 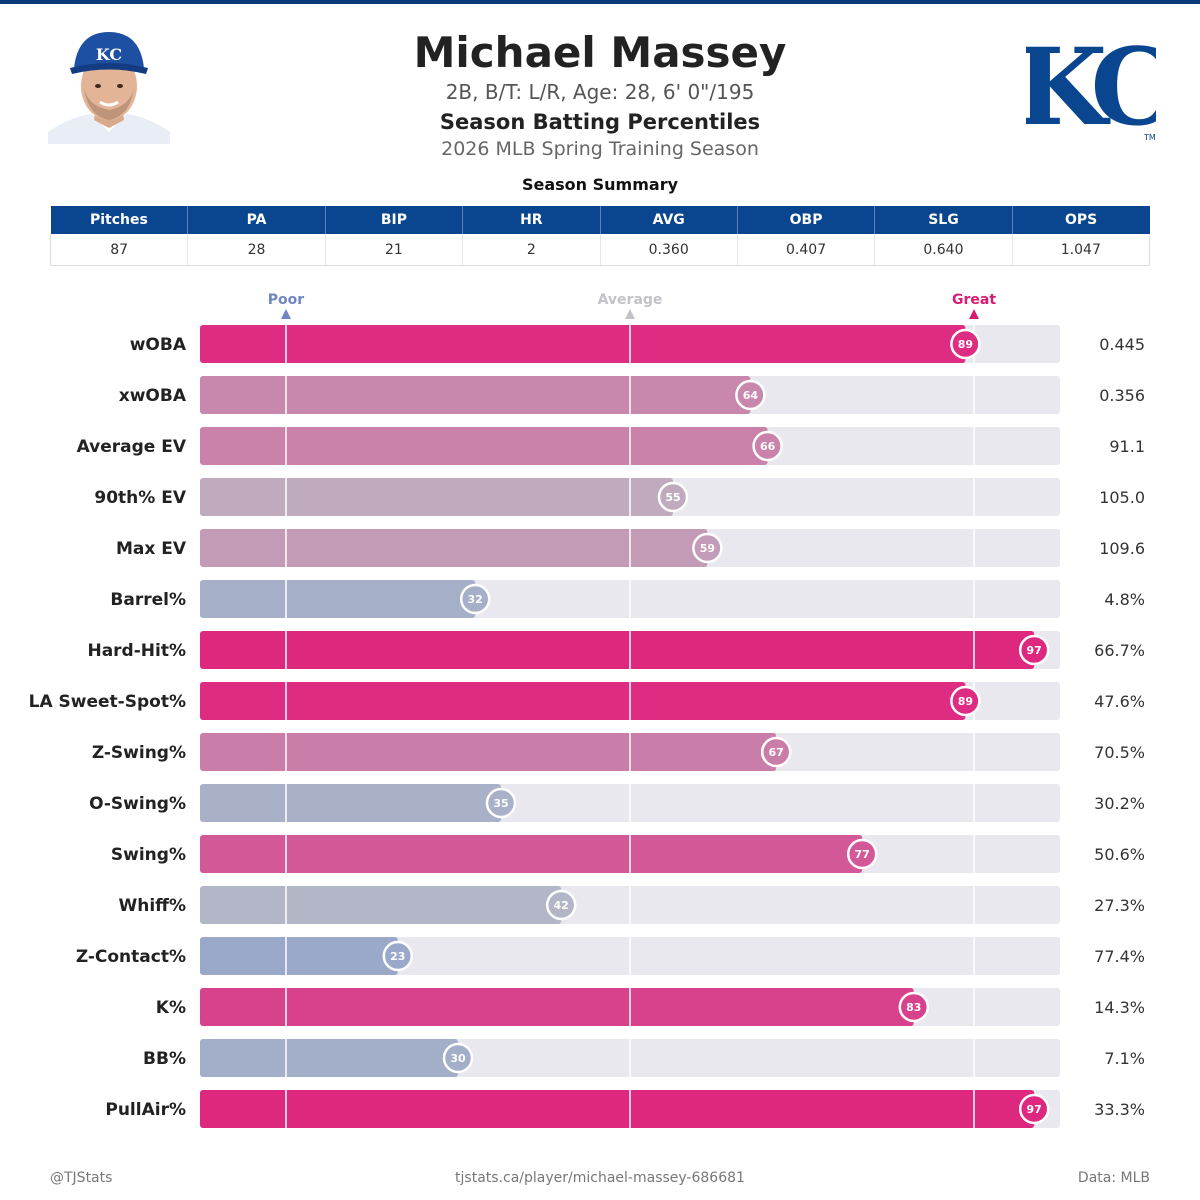 What do you see at coordinates (1122, 395) in the screenshot?
I see `metric-value: 0.356` at bounding box center [1122, 395].